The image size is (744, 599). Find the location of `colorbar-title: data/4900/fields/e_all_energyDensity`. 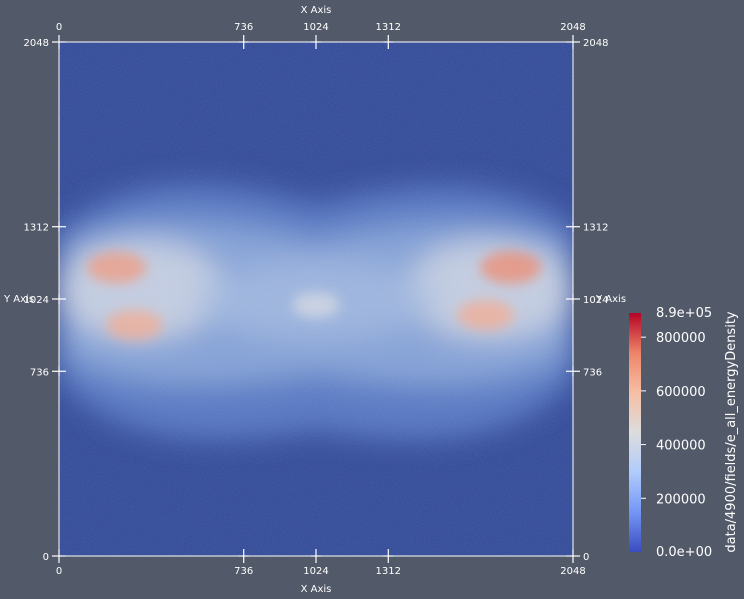

colorbar-title: data/4900/fields/e_all_energyDensity is located at coordinates (731, 432).